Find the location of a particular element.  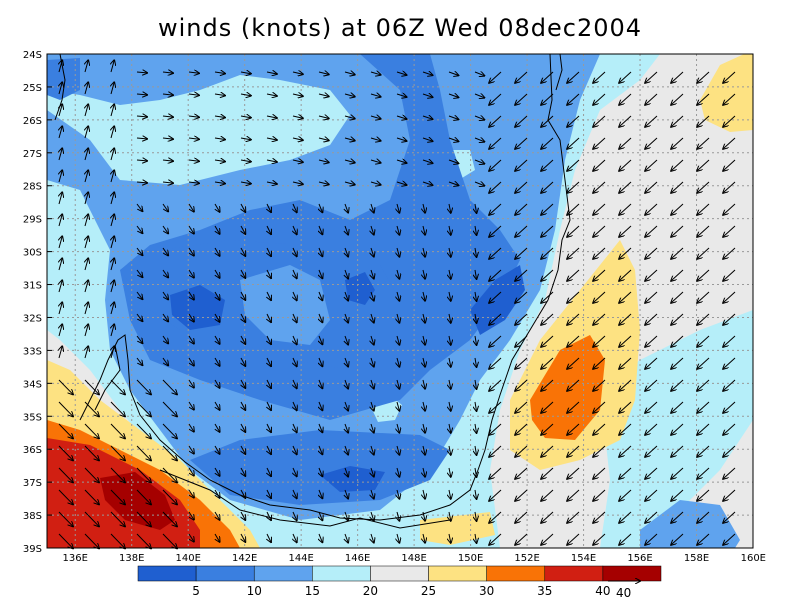

reference-vector-label: 40 is located at coordinates (623, 593).